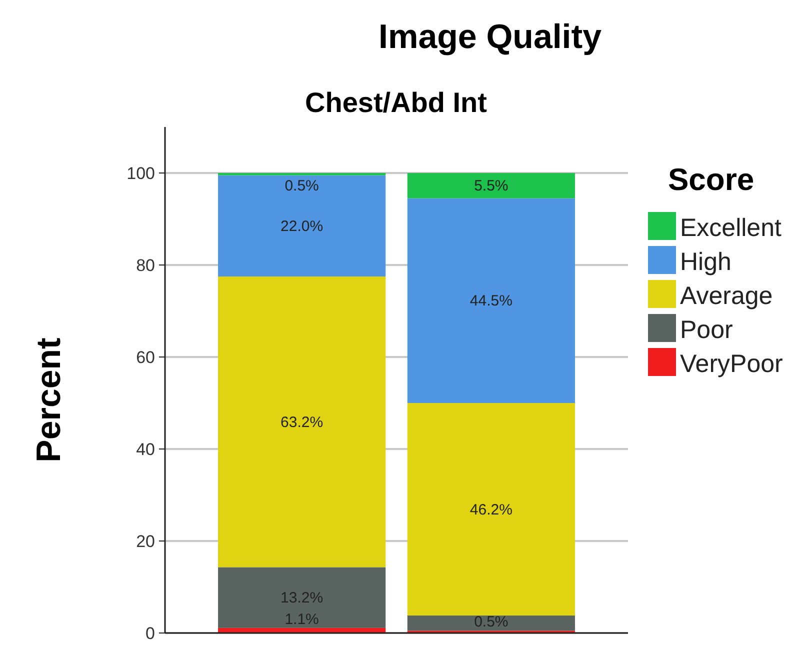 This screenshot has height=654, width=810. What do you see at coordinates (706, 262) in the screenshot?
I see `legend-label: High` at bounding box center [706, 262].